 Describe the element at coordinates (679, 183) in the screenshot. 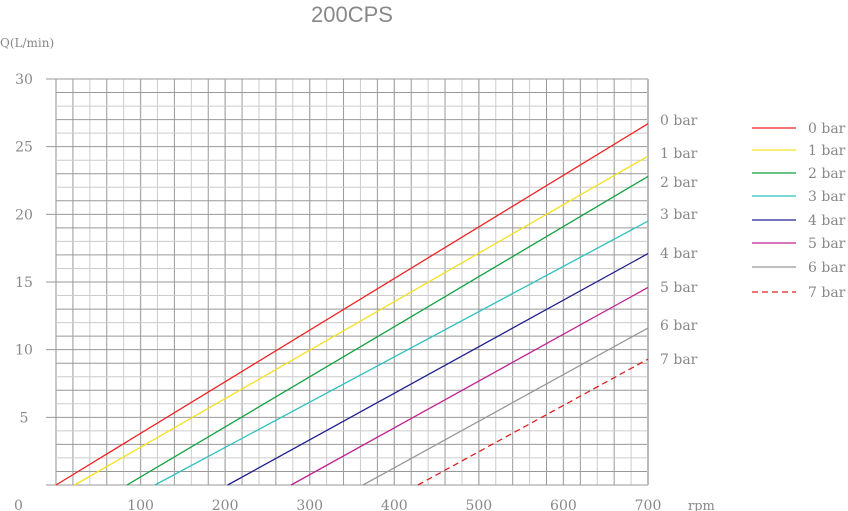

I see `series-end-label: 2 bar` at that location.